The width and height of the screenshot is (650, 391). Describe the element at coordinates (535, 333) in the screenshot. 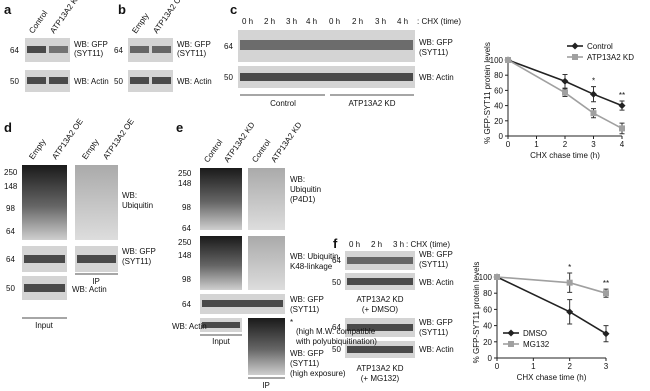

I see `legend-label: DMSO` at that location.